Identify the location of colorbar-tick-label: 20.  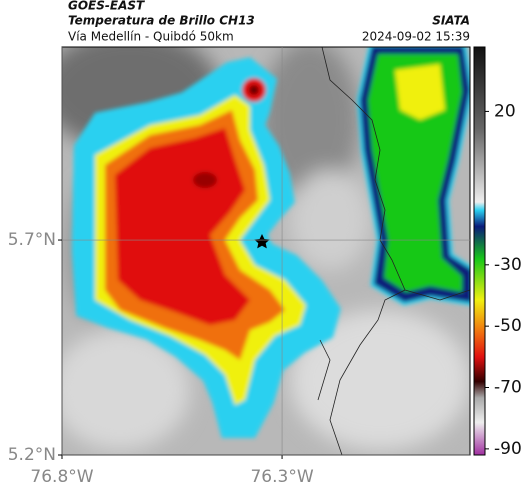
(505, 111).